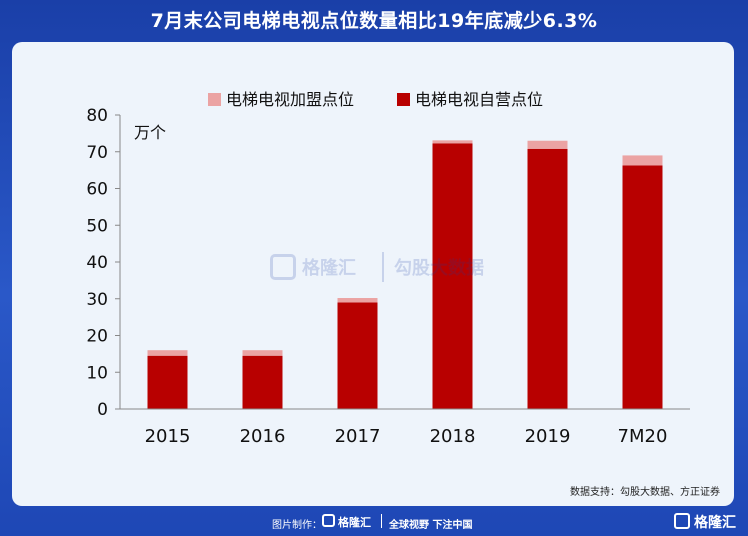  What do you see at coordinates (374, 521) in the screenshot?
I see `footer: 图片制作： 格隆汇 全球视野 下注中国 格隆汇` at bounding box center [374, 521].